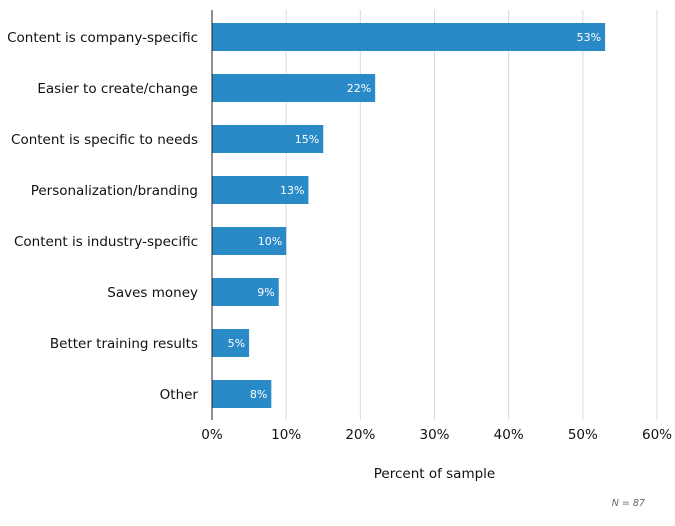 The height and width of the screenshot is (526, 675). What do you see at coordinates (359, 88) in the screenshot?
I see `bar-value-label: 22%` at bounding box center [359, 88].